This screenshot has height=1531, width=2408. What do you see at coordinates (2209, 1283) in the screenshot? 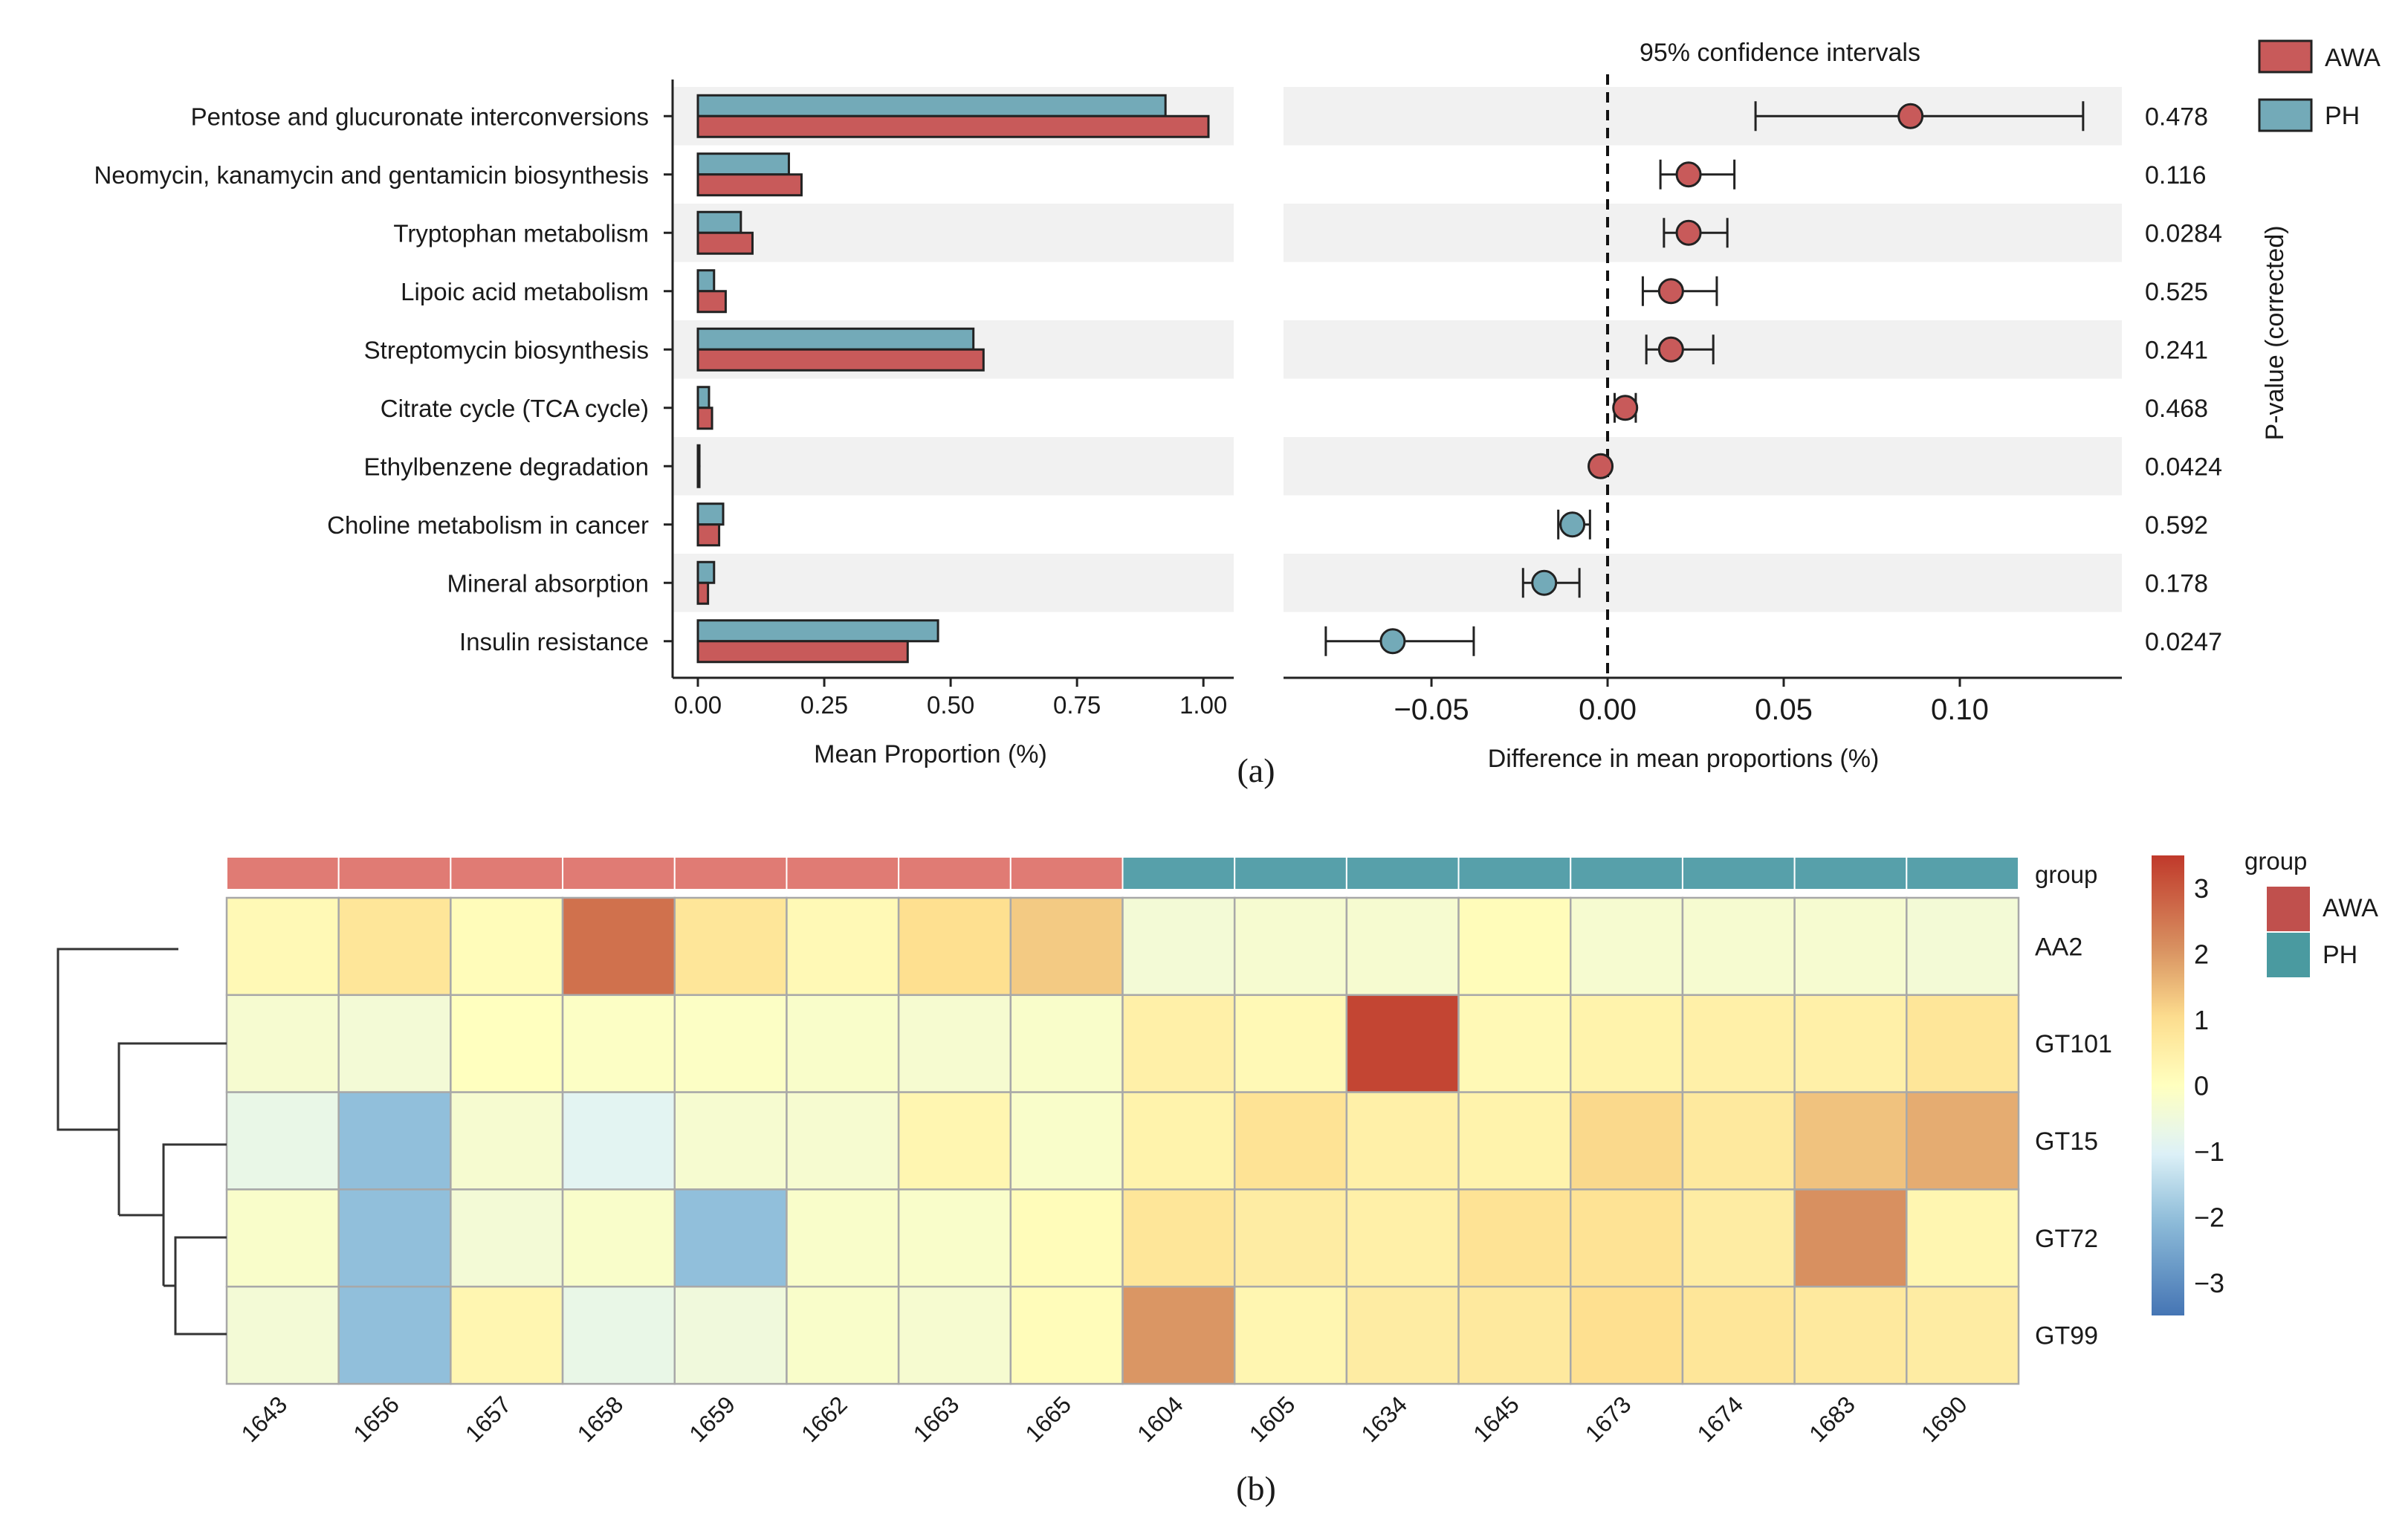
I see `colorbar-tick-label: −3` at bounding box center [2209, 1283].